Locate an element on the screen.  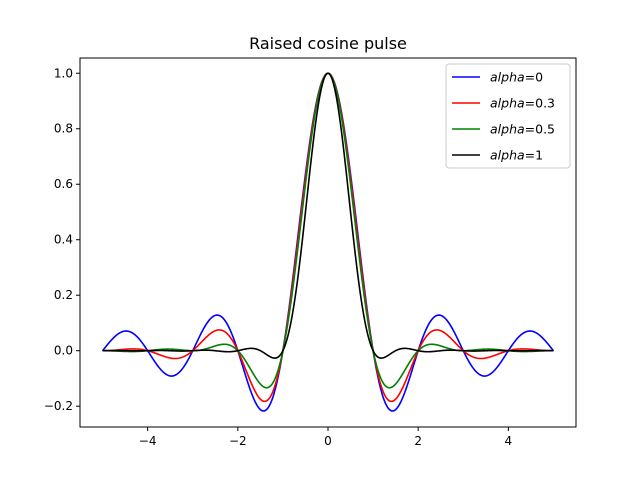
x-axis-ticks: −4 −2 0 2 4 is located at coordinates (325, 437).